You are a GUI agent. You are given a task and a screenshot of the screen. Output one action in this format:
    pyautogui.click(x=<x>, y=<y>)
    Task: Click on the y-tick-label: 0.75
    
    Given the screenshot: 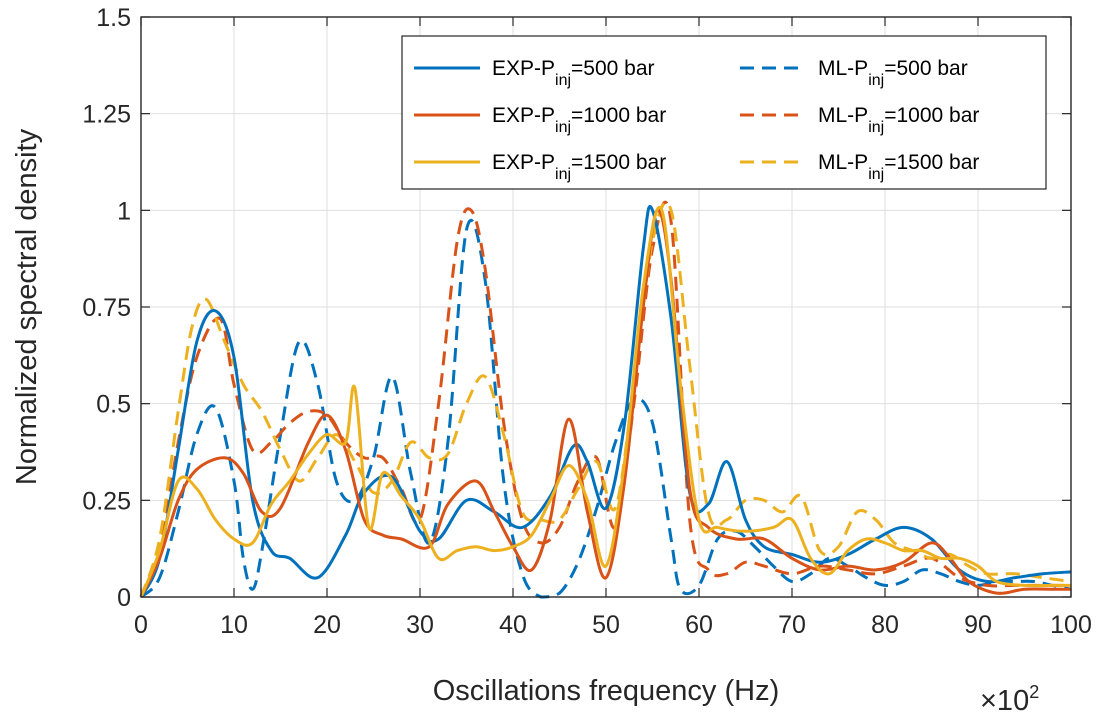 What is the action you would take?
    pyautogui.click(x=106, y=308)
    